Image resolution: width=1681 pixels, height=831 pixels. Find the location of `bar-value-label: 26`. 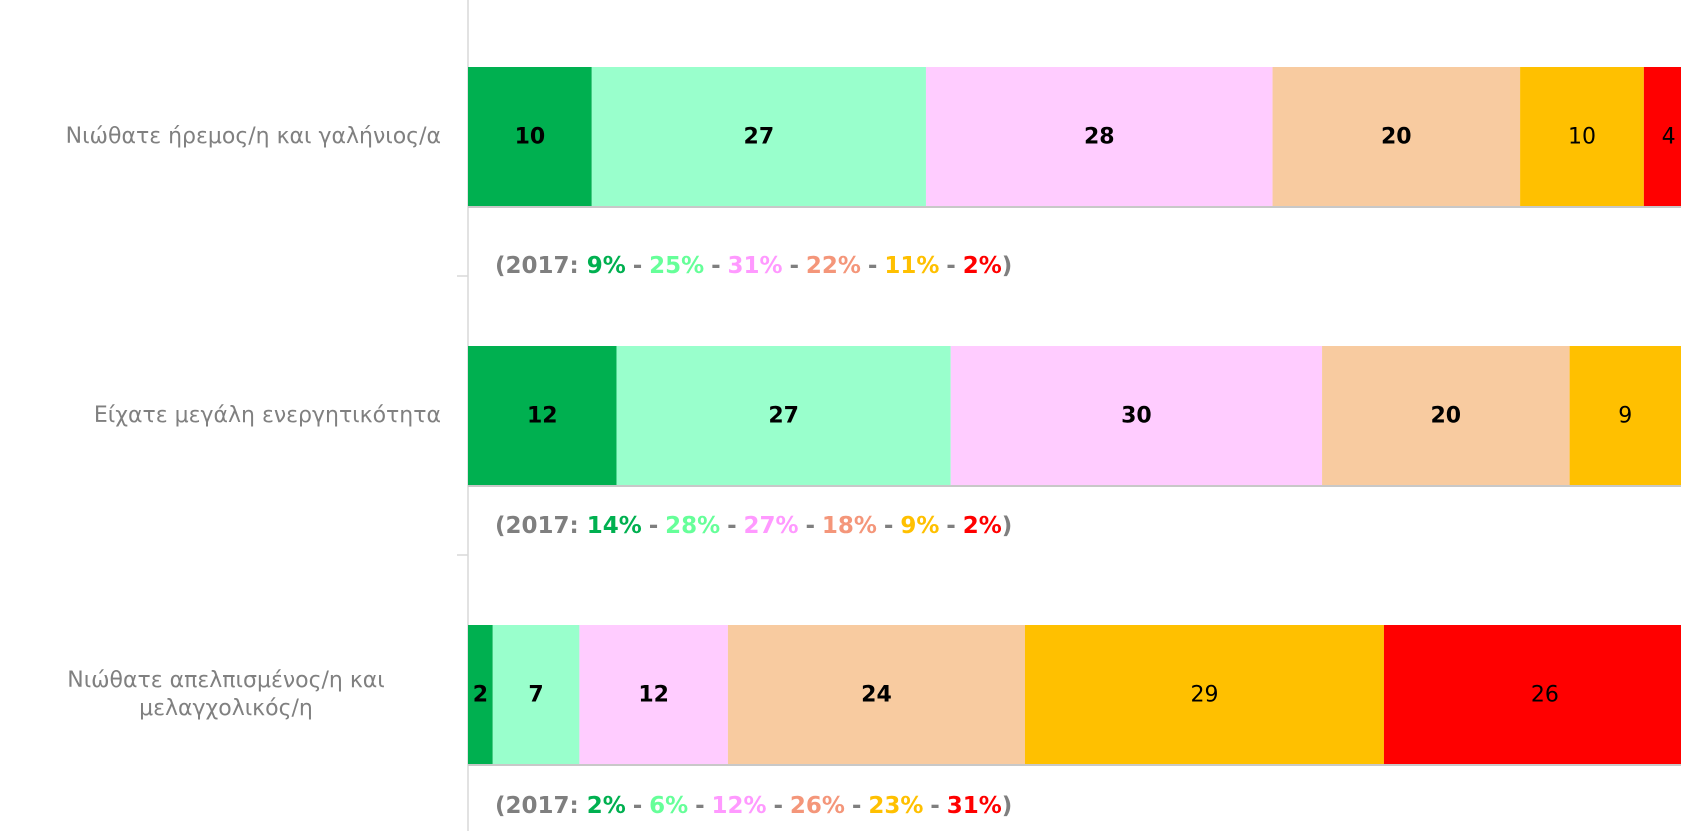

bar-value-label: 26 is located at coordinates (1545, 695).